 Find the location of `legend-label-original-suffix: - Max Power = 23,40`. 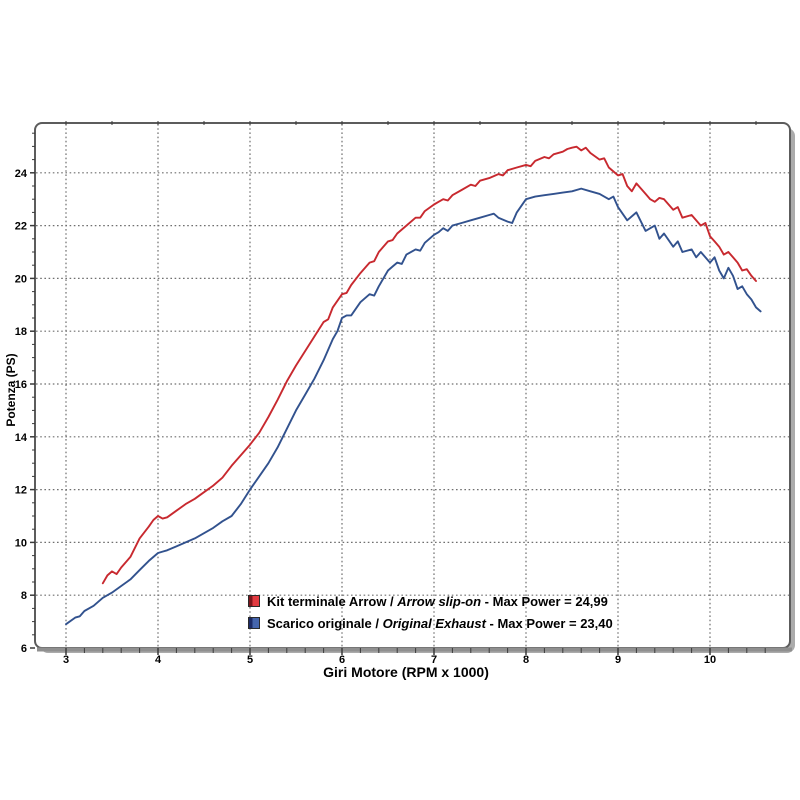

legend-label-original-suffix: - Max Power = 23,40 is located at coordinates (549, 623).